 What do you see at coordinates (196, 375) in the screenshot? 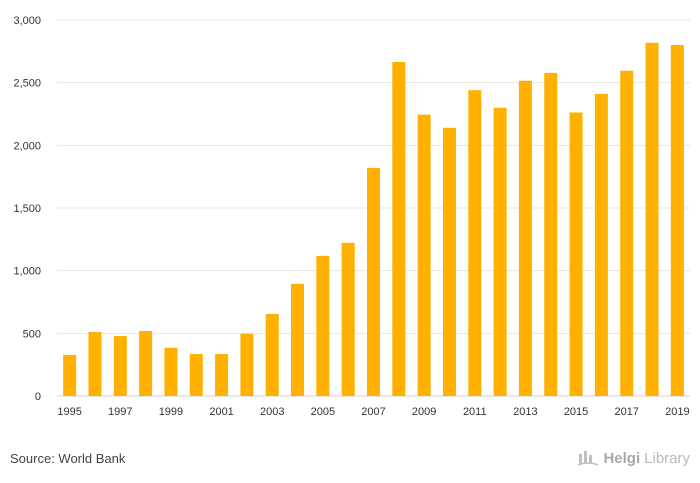
I see `bar-2000` at bounding box center [196, 375].